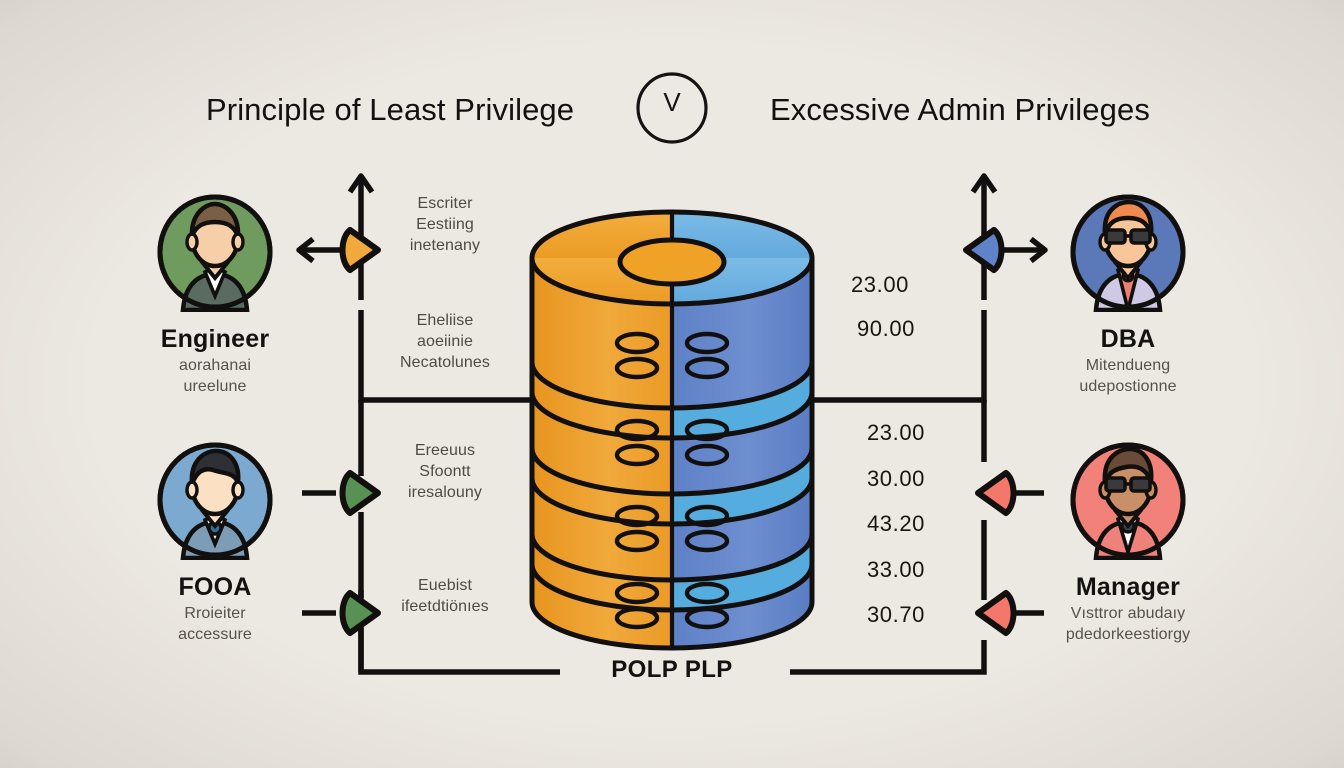  I want to click on value-readout: 33.00, so click(896, 569).